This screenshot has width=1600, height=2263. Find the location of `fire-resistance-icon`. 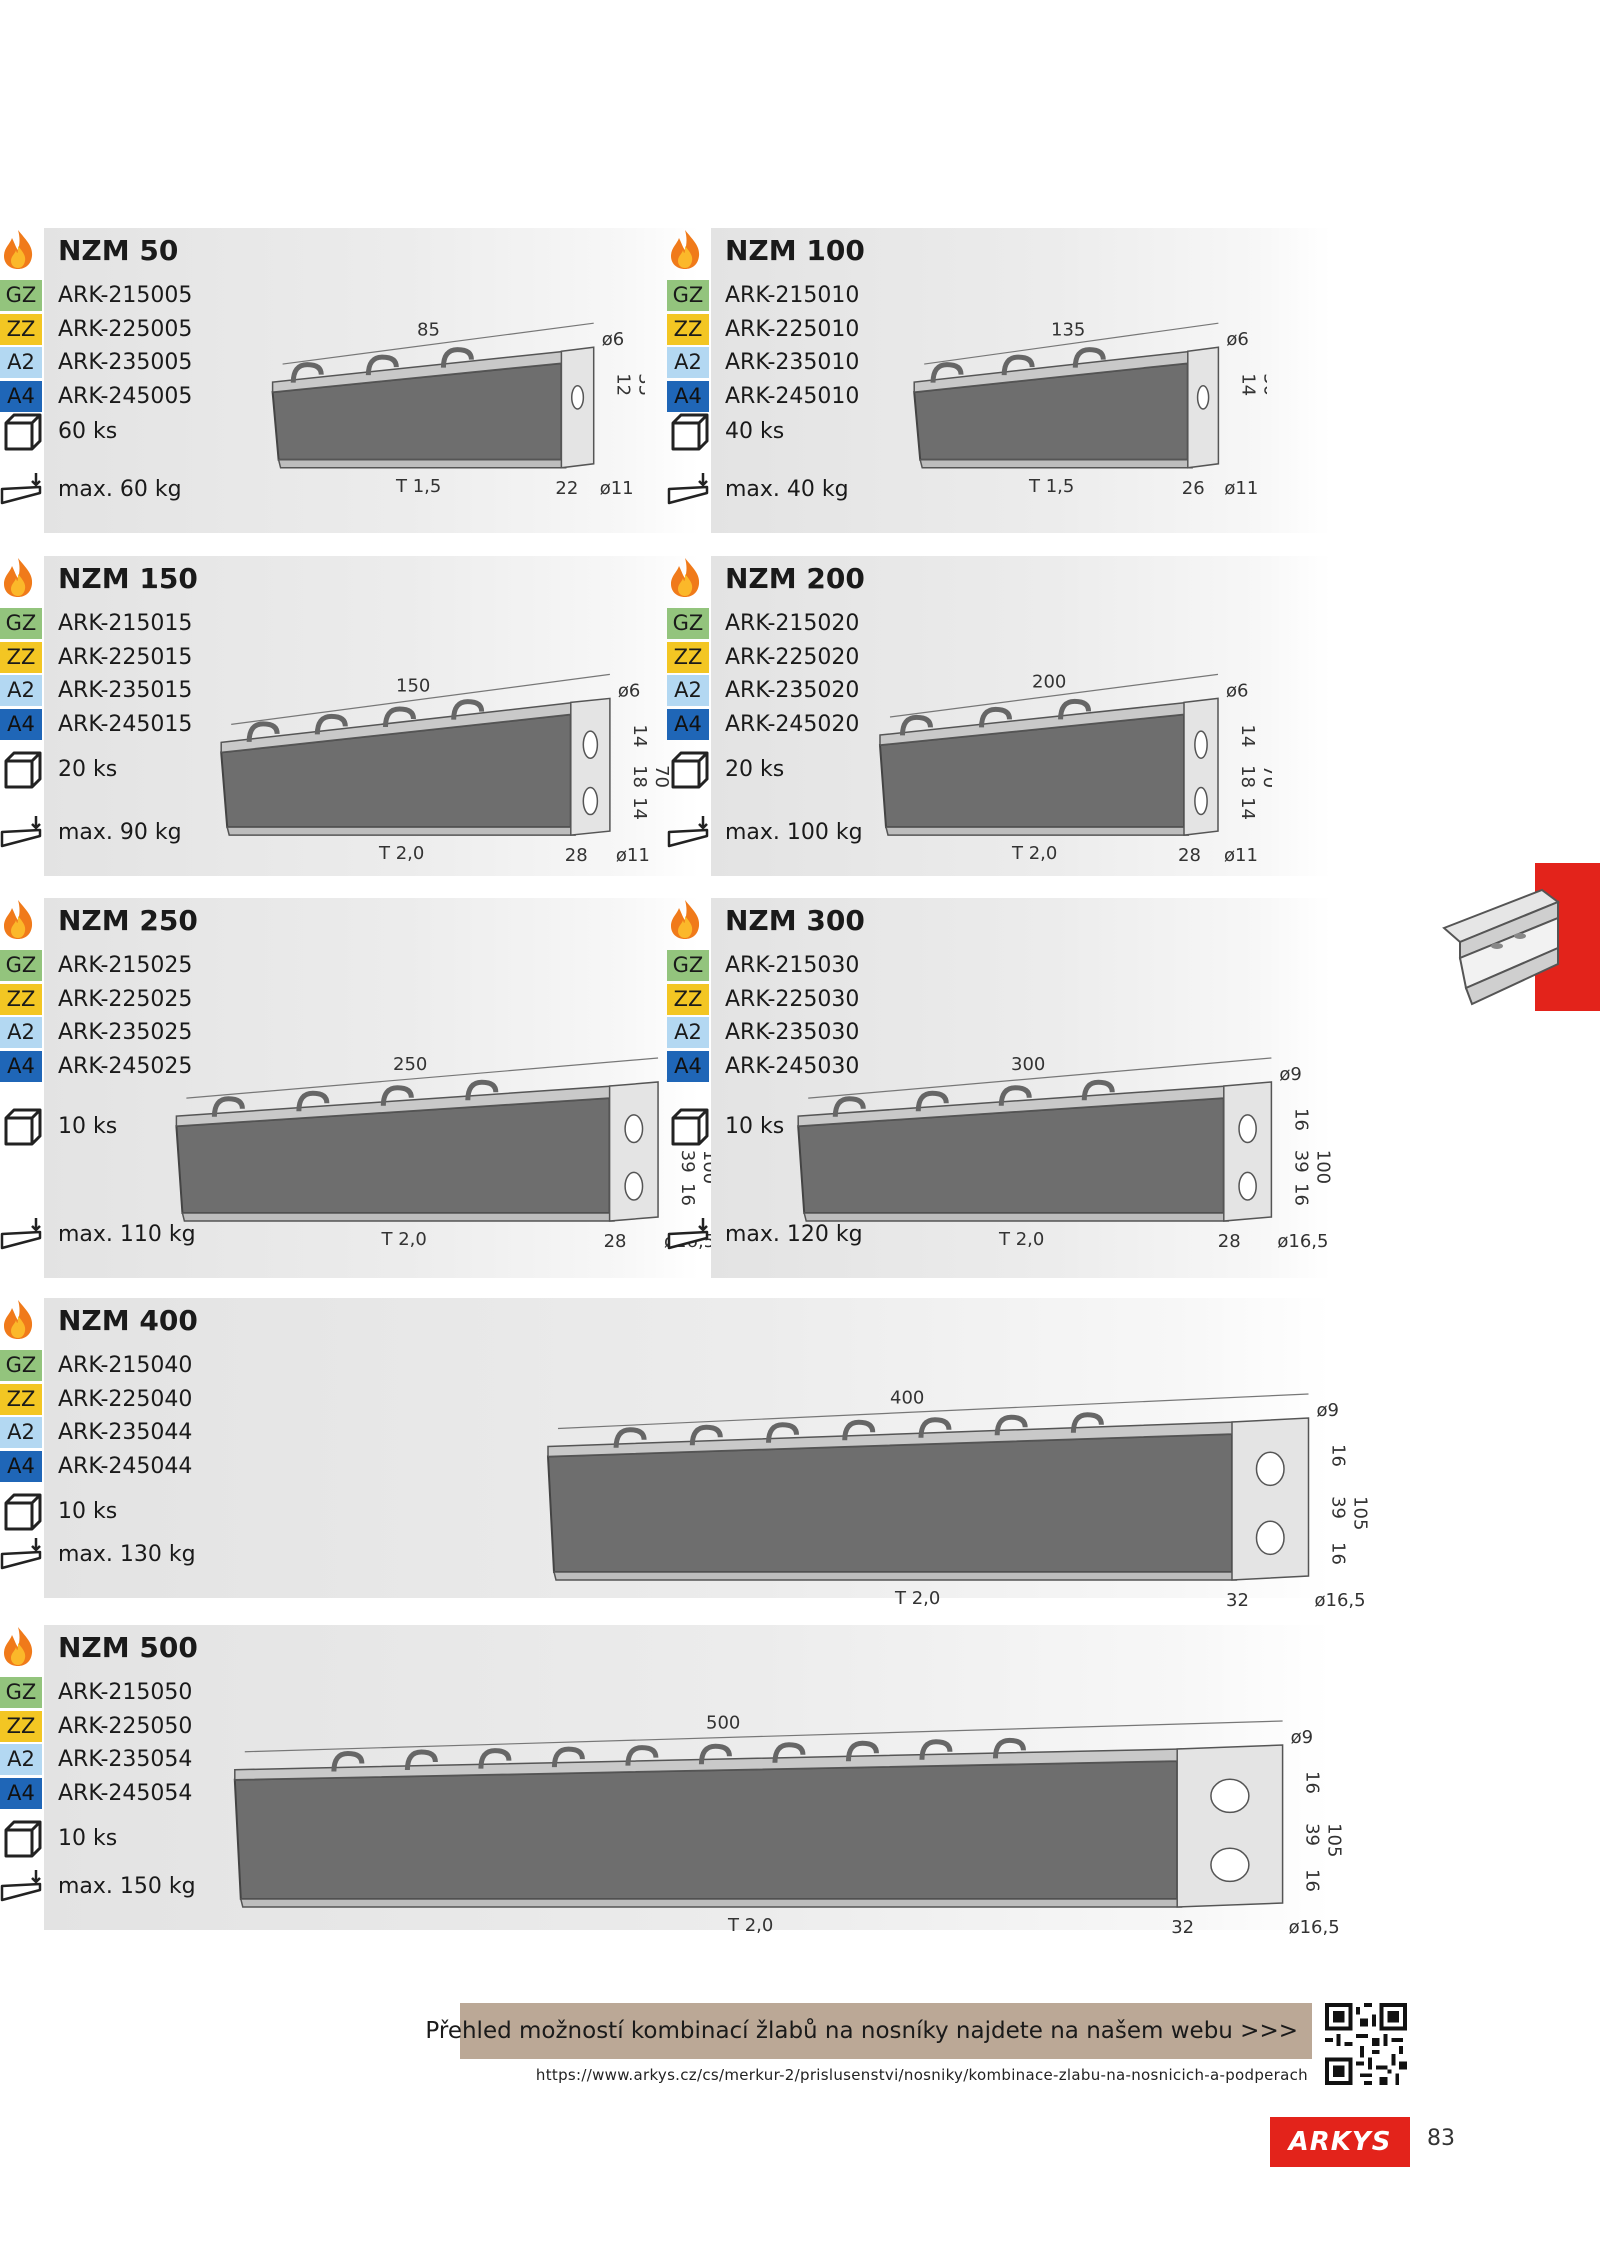

fire-resistance-icon is located at coordinates (18, 577).